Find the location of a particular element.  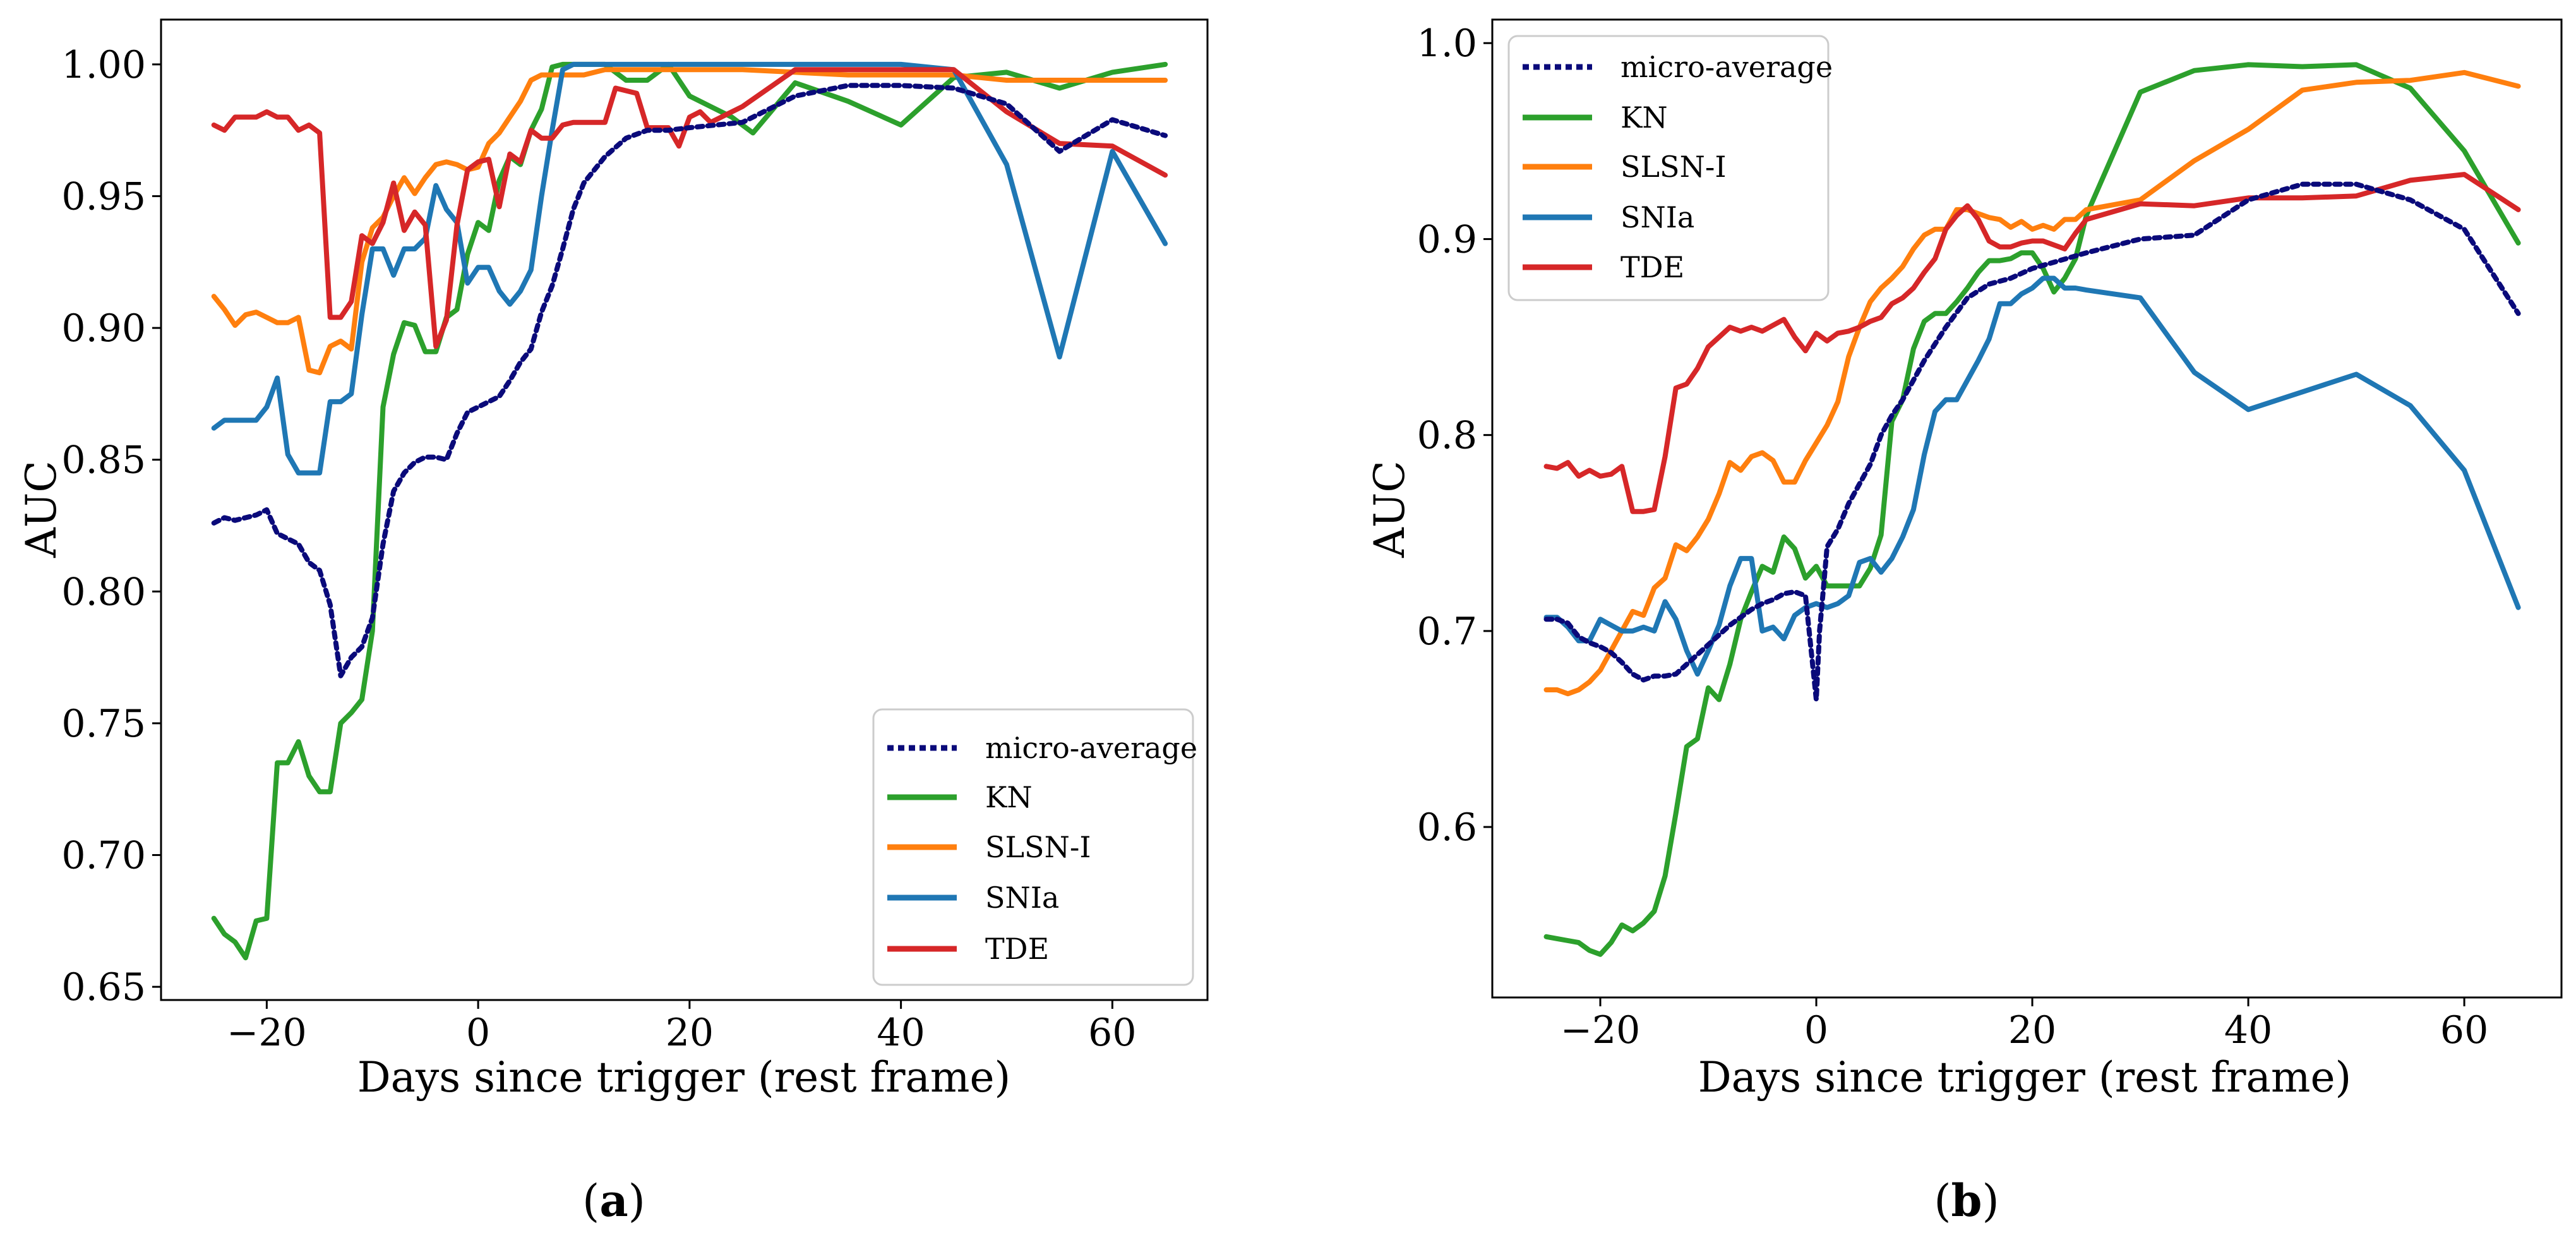

y-tick-label-a: 0.80 is located at coordinates (103, 592).